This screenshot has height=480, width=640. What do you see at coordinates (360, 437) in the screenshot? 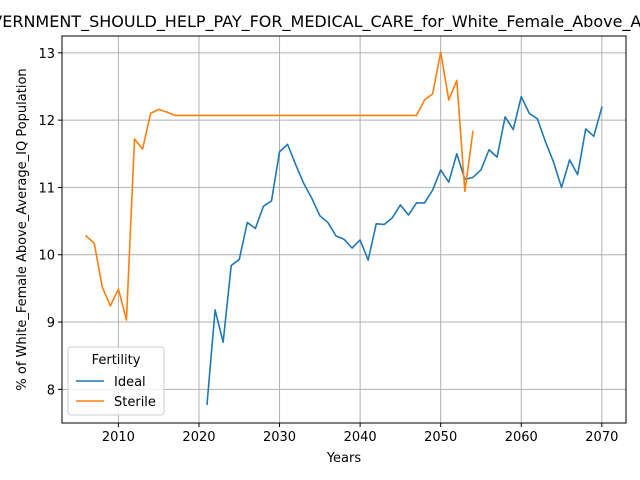
I see `x-tick-label: 2040` at bounding box center [360, 437].